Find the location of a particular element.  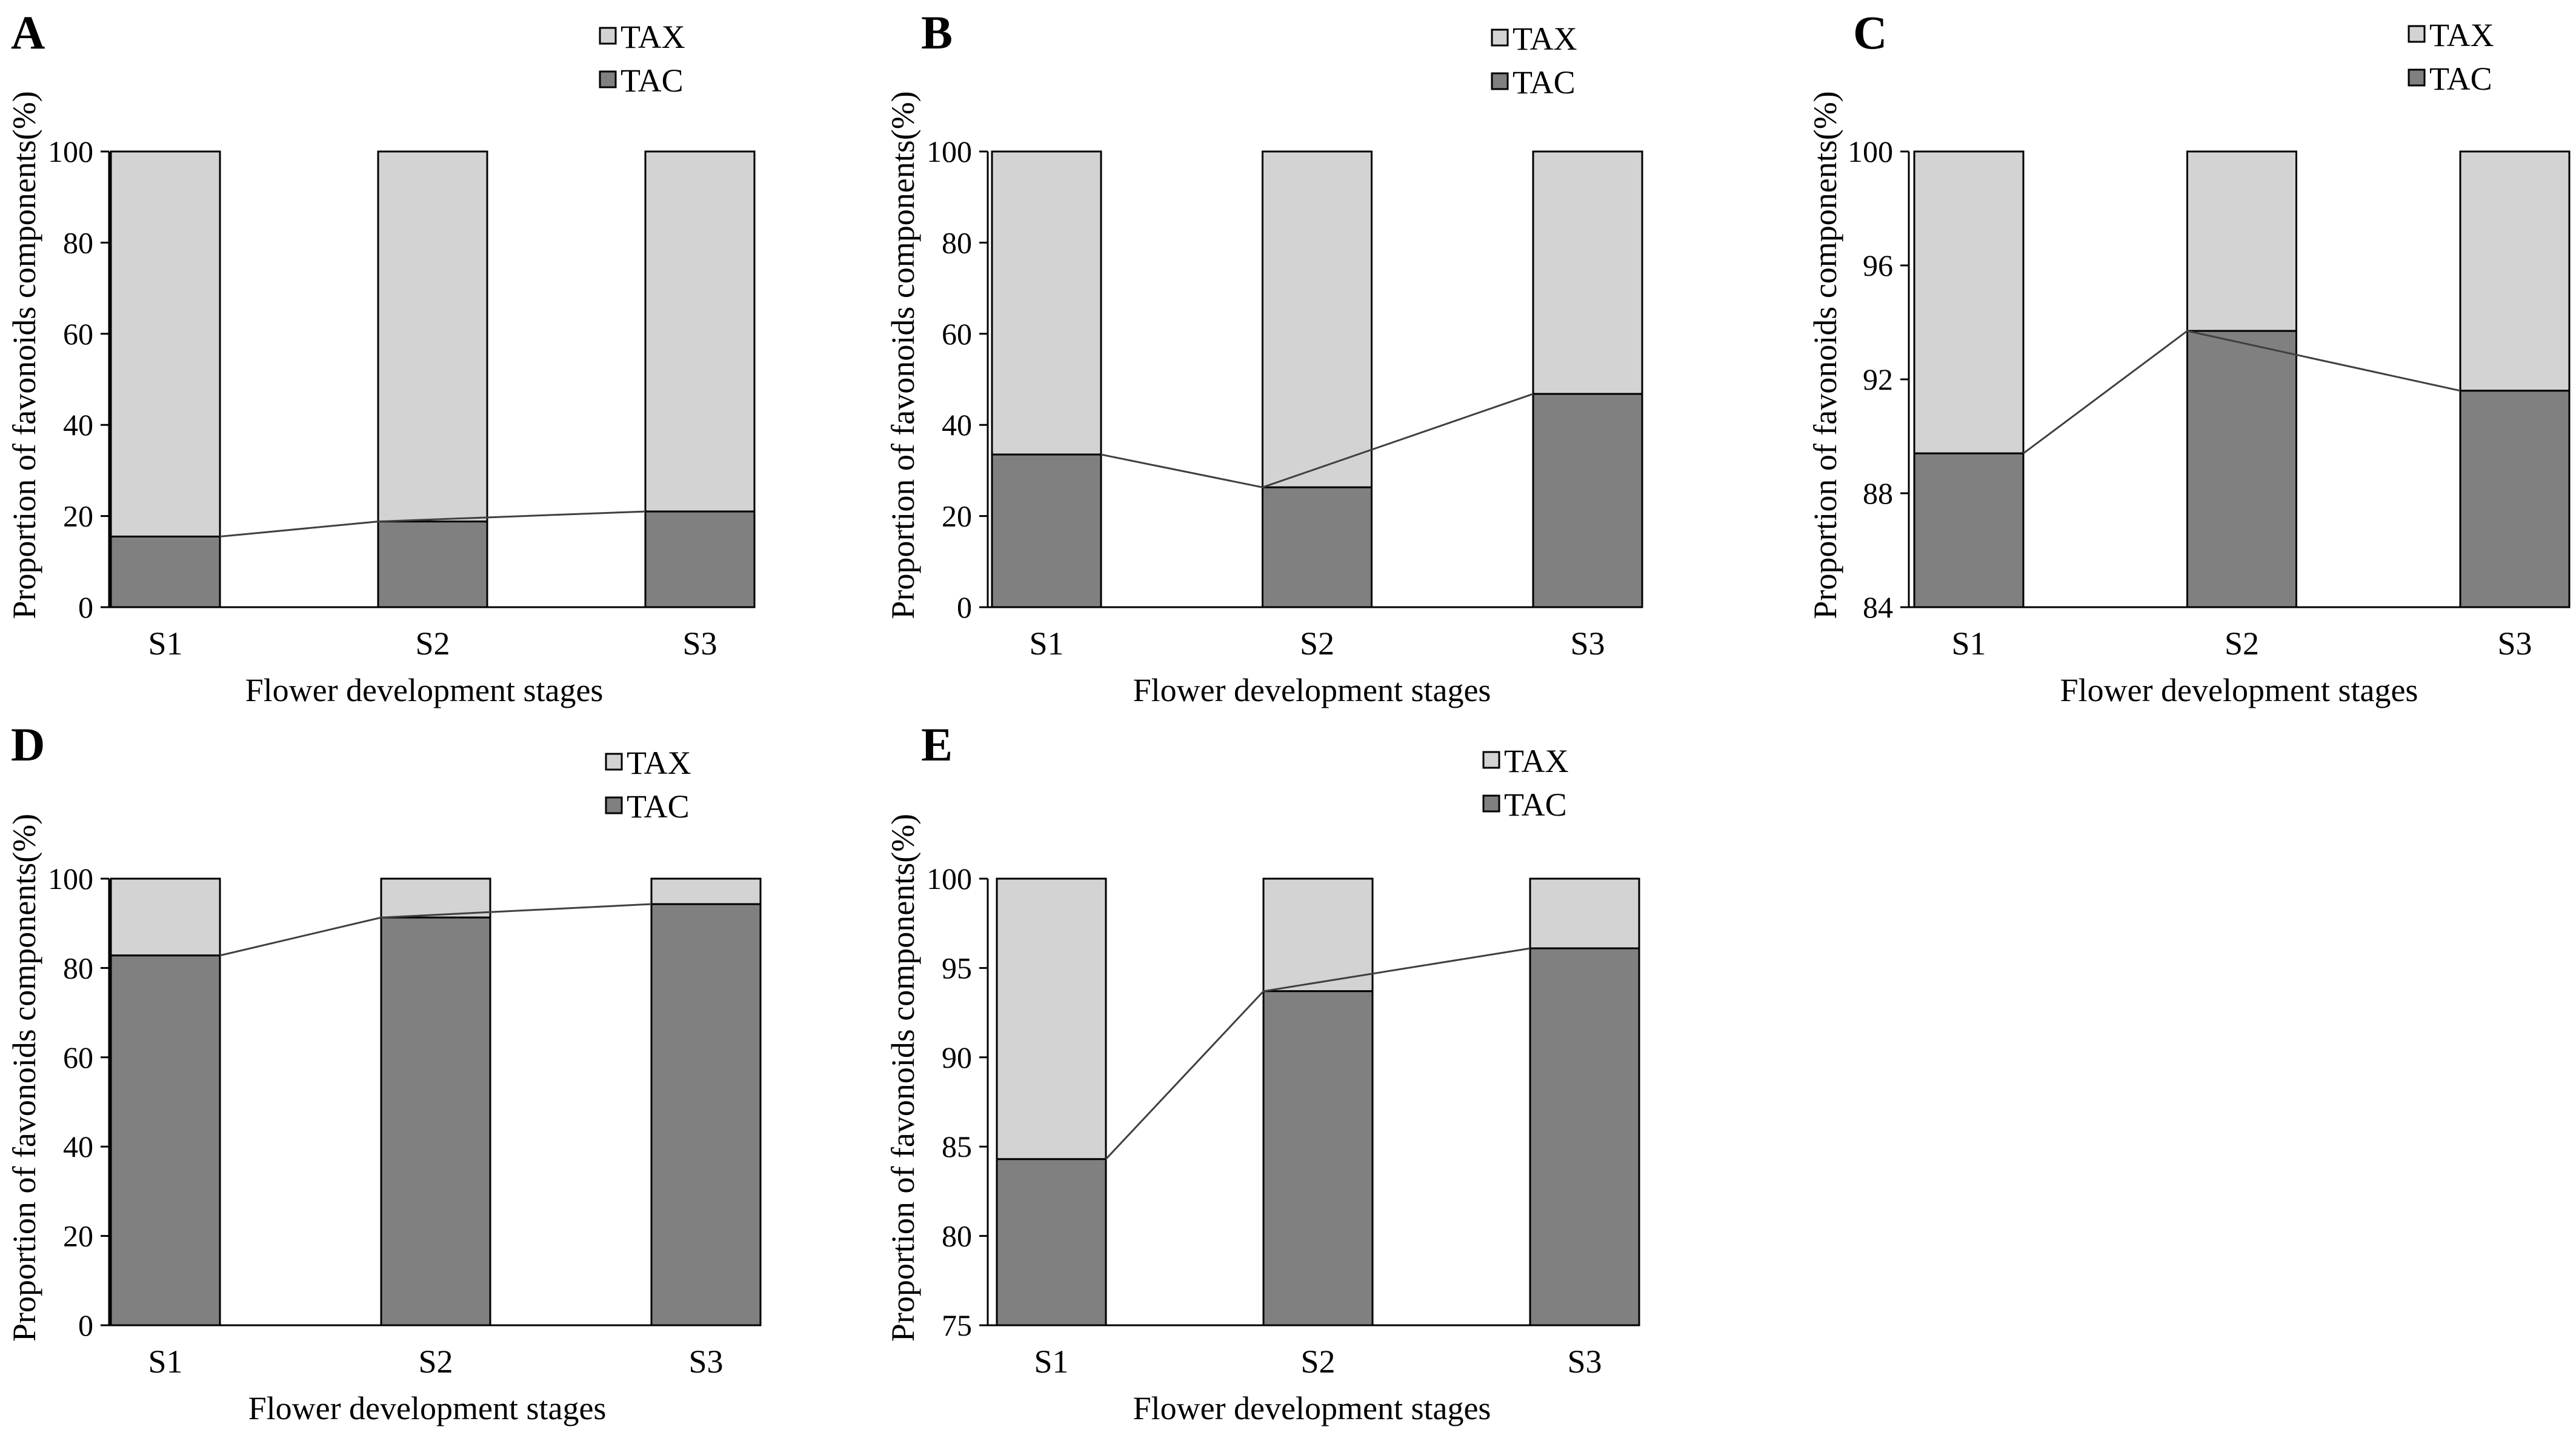

y-tick-label: 85 is located at coordinates (957, 1147).